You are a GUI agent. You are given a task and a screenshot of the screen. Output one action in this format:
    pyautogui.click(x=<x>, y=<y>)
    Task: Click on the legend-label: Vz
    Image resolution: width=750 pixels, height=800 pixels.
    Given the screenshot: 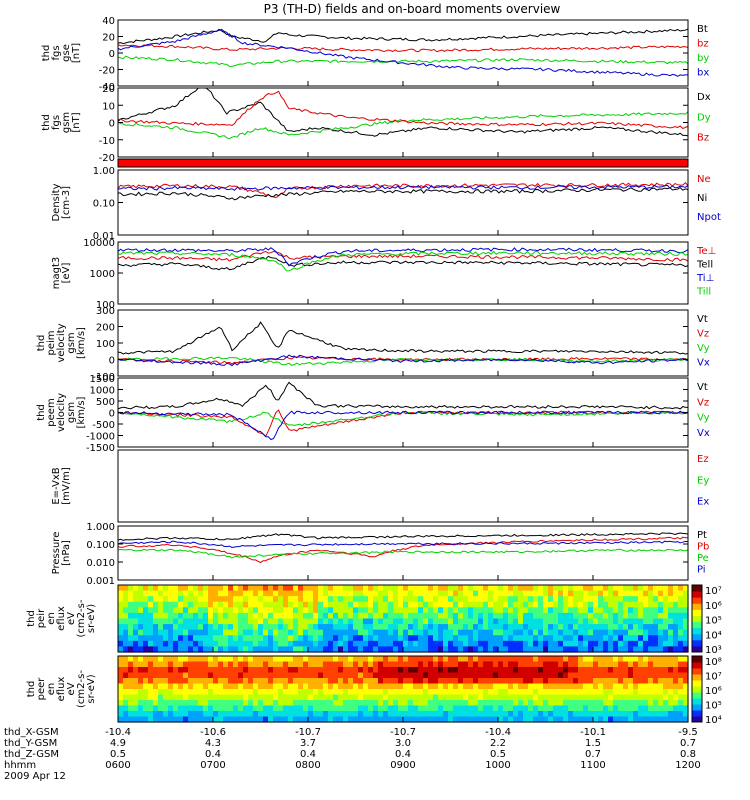 What is the action you would take?
    pyautogui.click(x=703, y=402)
    